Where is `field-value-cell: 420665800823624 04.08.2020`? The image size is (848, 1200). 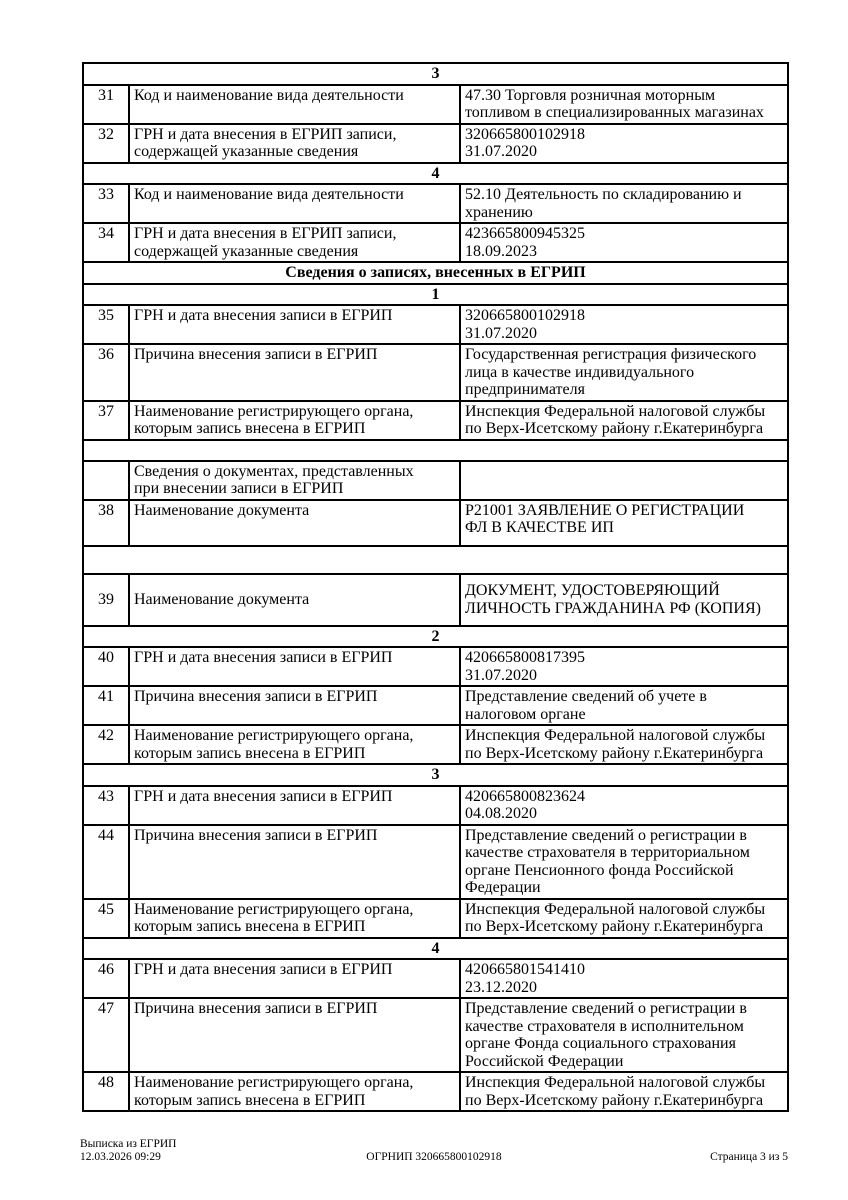
field-value-cell: 420665800823624 04.08.2020 is located at coordinates (624, 805).